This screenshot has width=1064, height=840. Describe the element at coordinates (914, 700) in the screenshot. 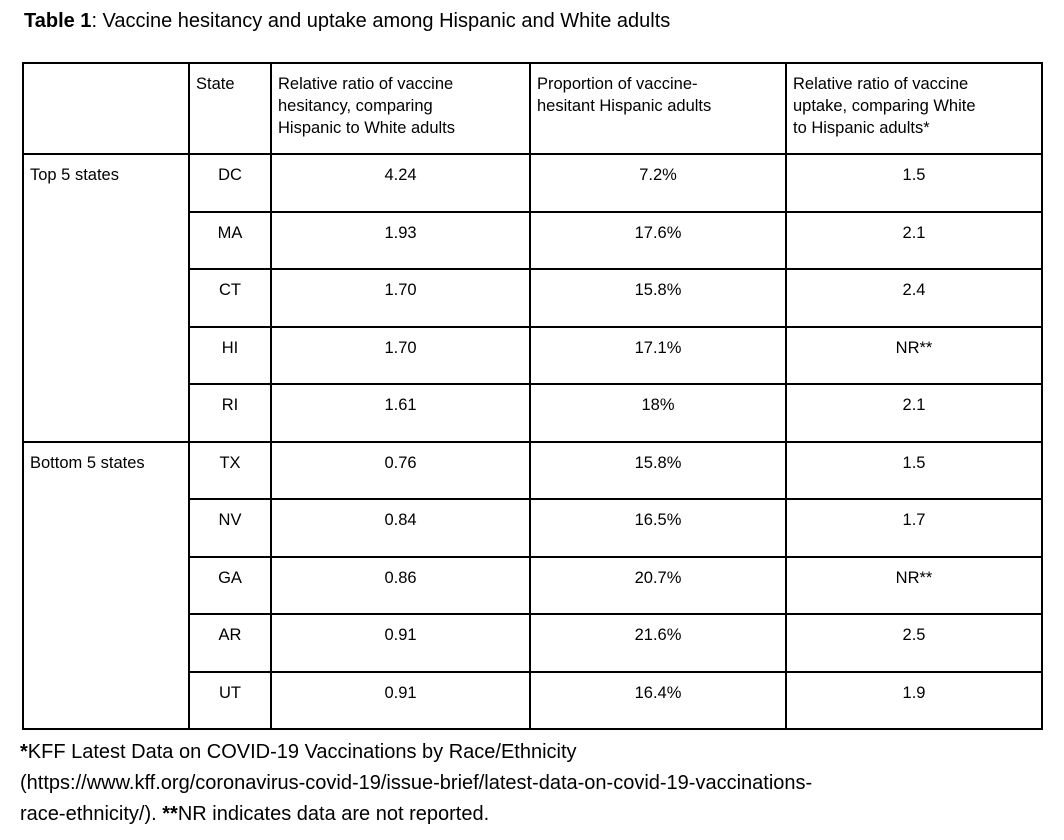

I see `uptake-cell: 1.9` at that location.